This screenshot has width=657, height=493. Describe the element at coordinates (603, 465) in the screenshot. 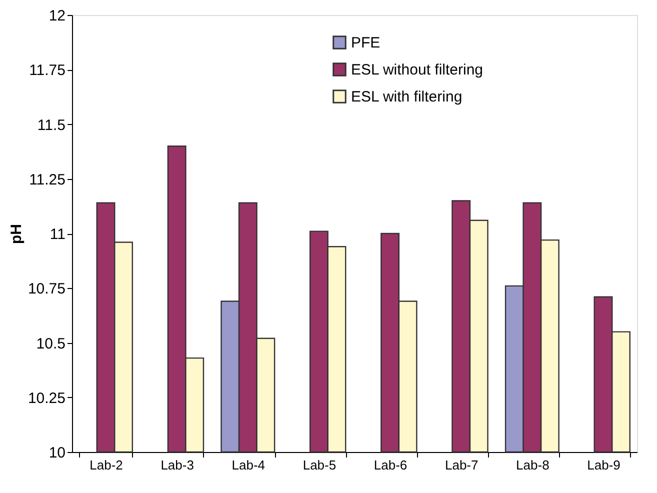

I see `x-tick-label: Lab-9` at that location.